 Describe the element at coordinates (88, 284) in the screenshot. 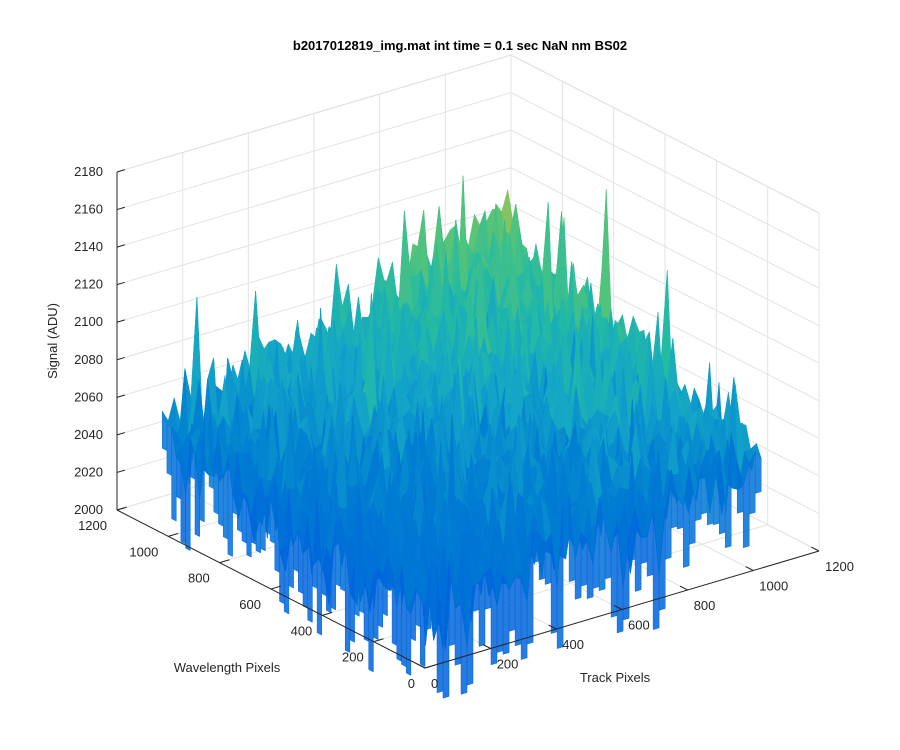

I see `z-tick-label: 2120` at that location.